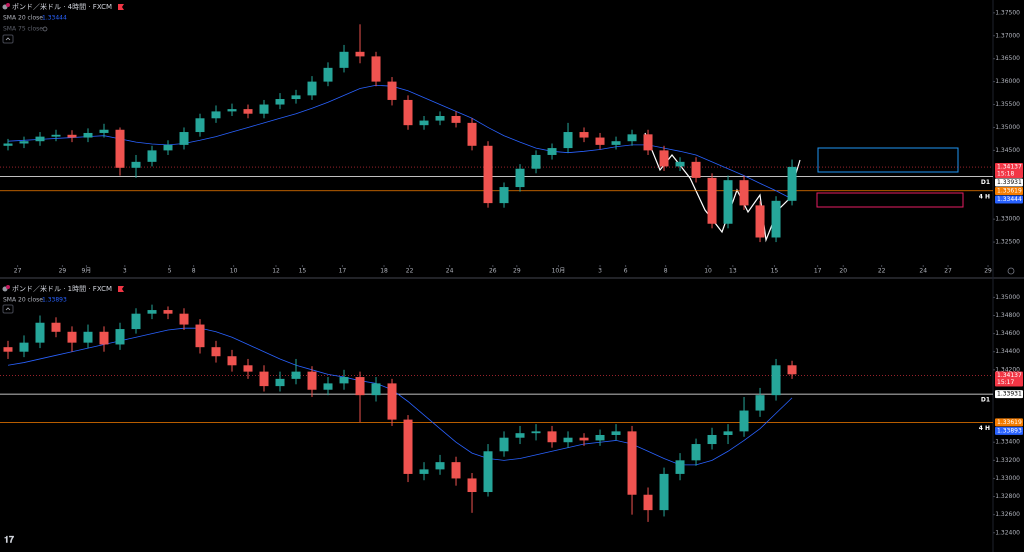  What do you see at coordinates (1007, 150) in the screenshot?
I see `y-tick-label: 1.34500` at bounding box center [1007, 150].